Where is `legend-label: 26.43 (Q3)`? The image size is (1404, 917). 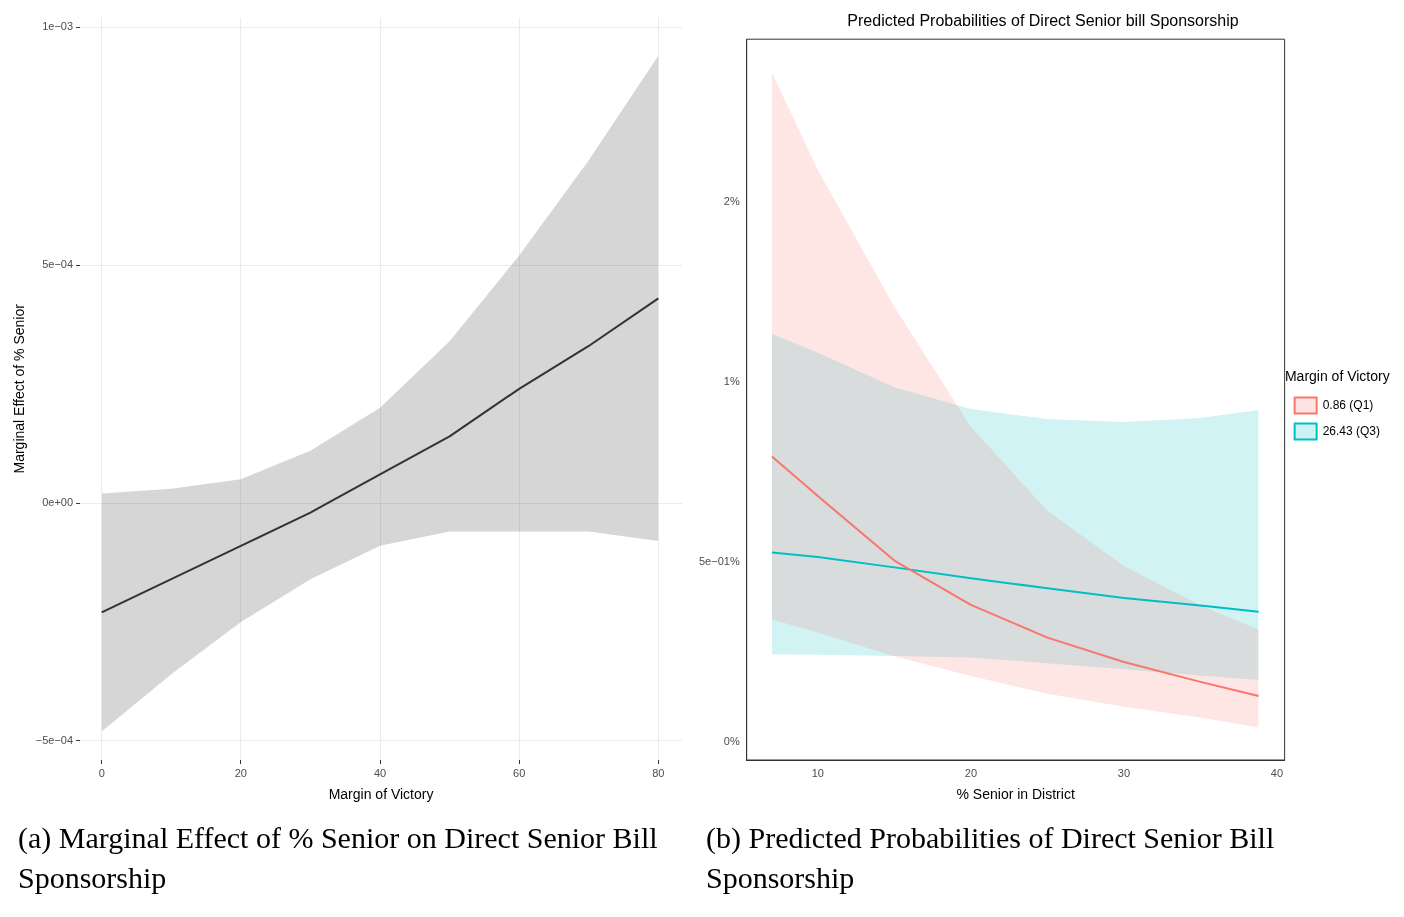 legend-label: 26.43 (Q3) is located at coordinates (1351, 430).